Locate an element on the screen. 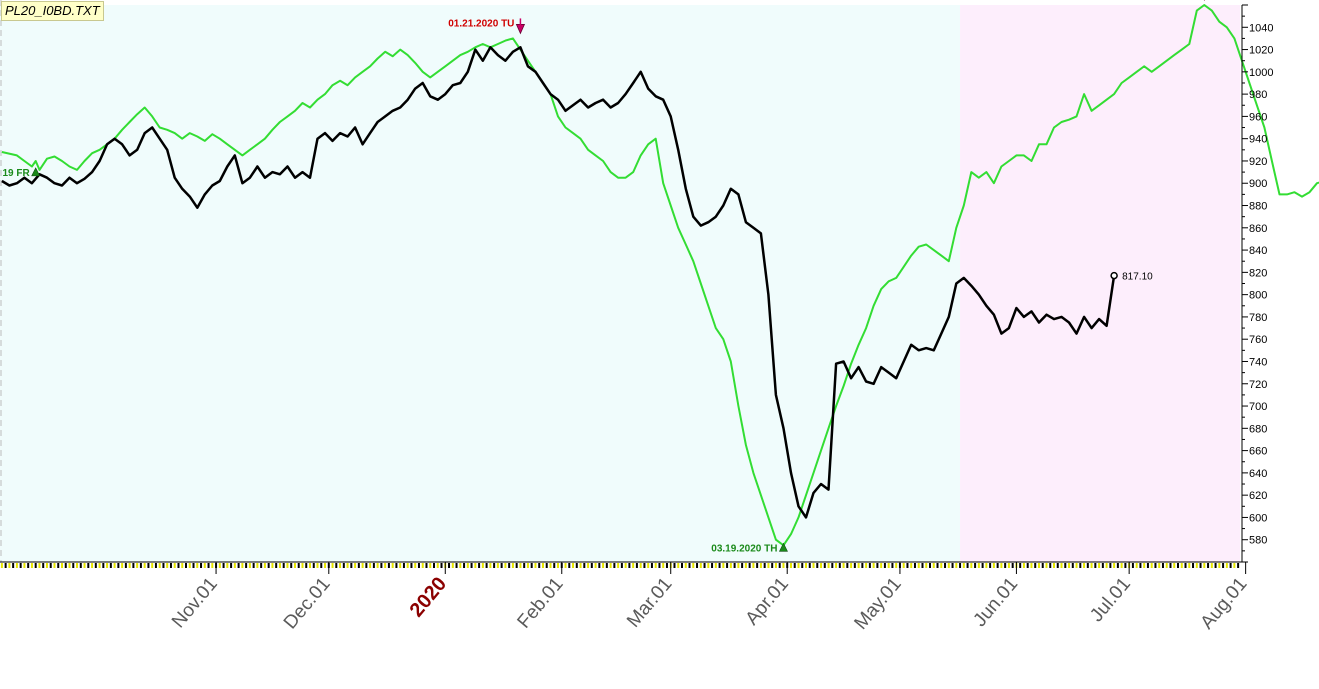 This screenshot has height=689, width=1319. y-tick-label: 760 is located at coordinates (1258, 340).